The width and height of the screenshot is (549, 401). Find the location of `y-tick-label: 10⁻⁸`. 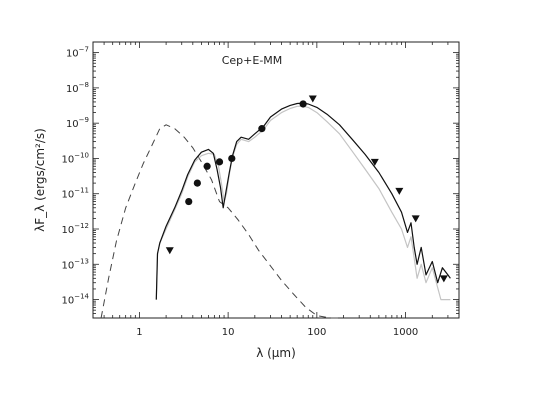

y-tick-label: 10⁻⁸ is located at coordinates (77, 88).